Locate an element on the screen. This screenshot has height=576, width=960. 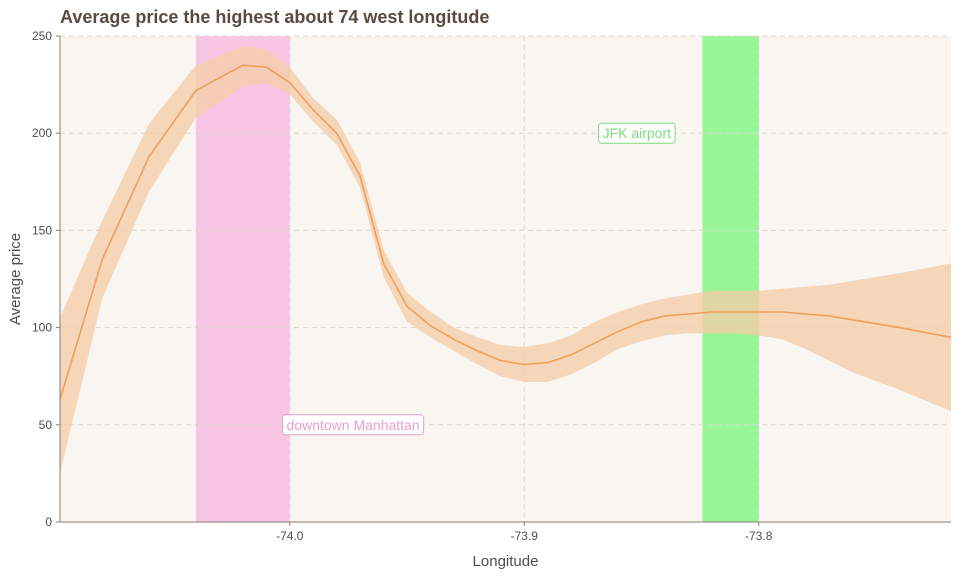
annotation-downtown-manhattan-text: downtown Manhattan is located at coordinates (353, 425).